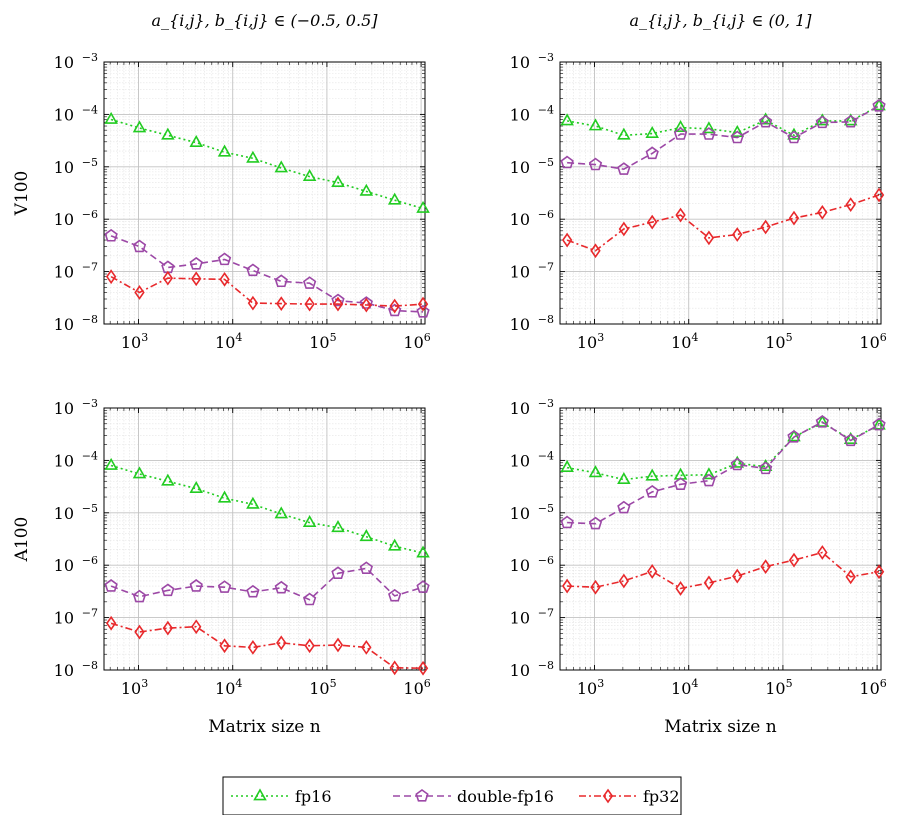  Describe the element at coordinates (264, 727) in the screenshot. I see `x-axis-label: Matrix size n` at that location.